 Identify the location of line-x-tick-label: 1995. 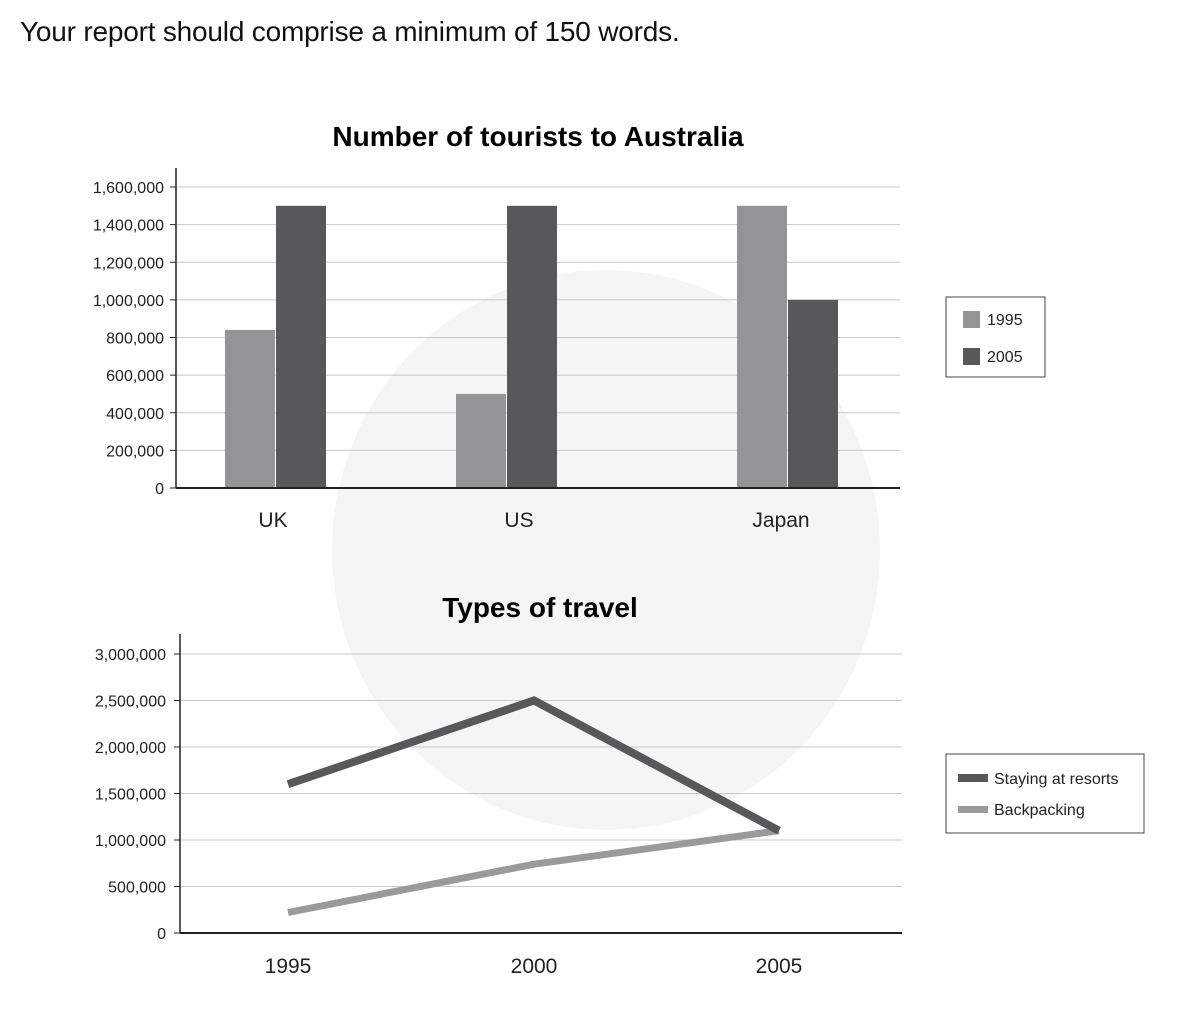
(288, 966).